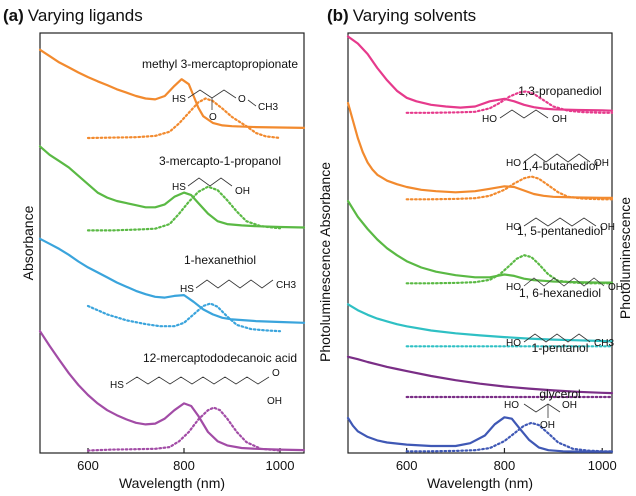 This screenshot has height=496, width=636. I want to click on series-label: 12-mercaptododecanoic acid, so click(220, 358).